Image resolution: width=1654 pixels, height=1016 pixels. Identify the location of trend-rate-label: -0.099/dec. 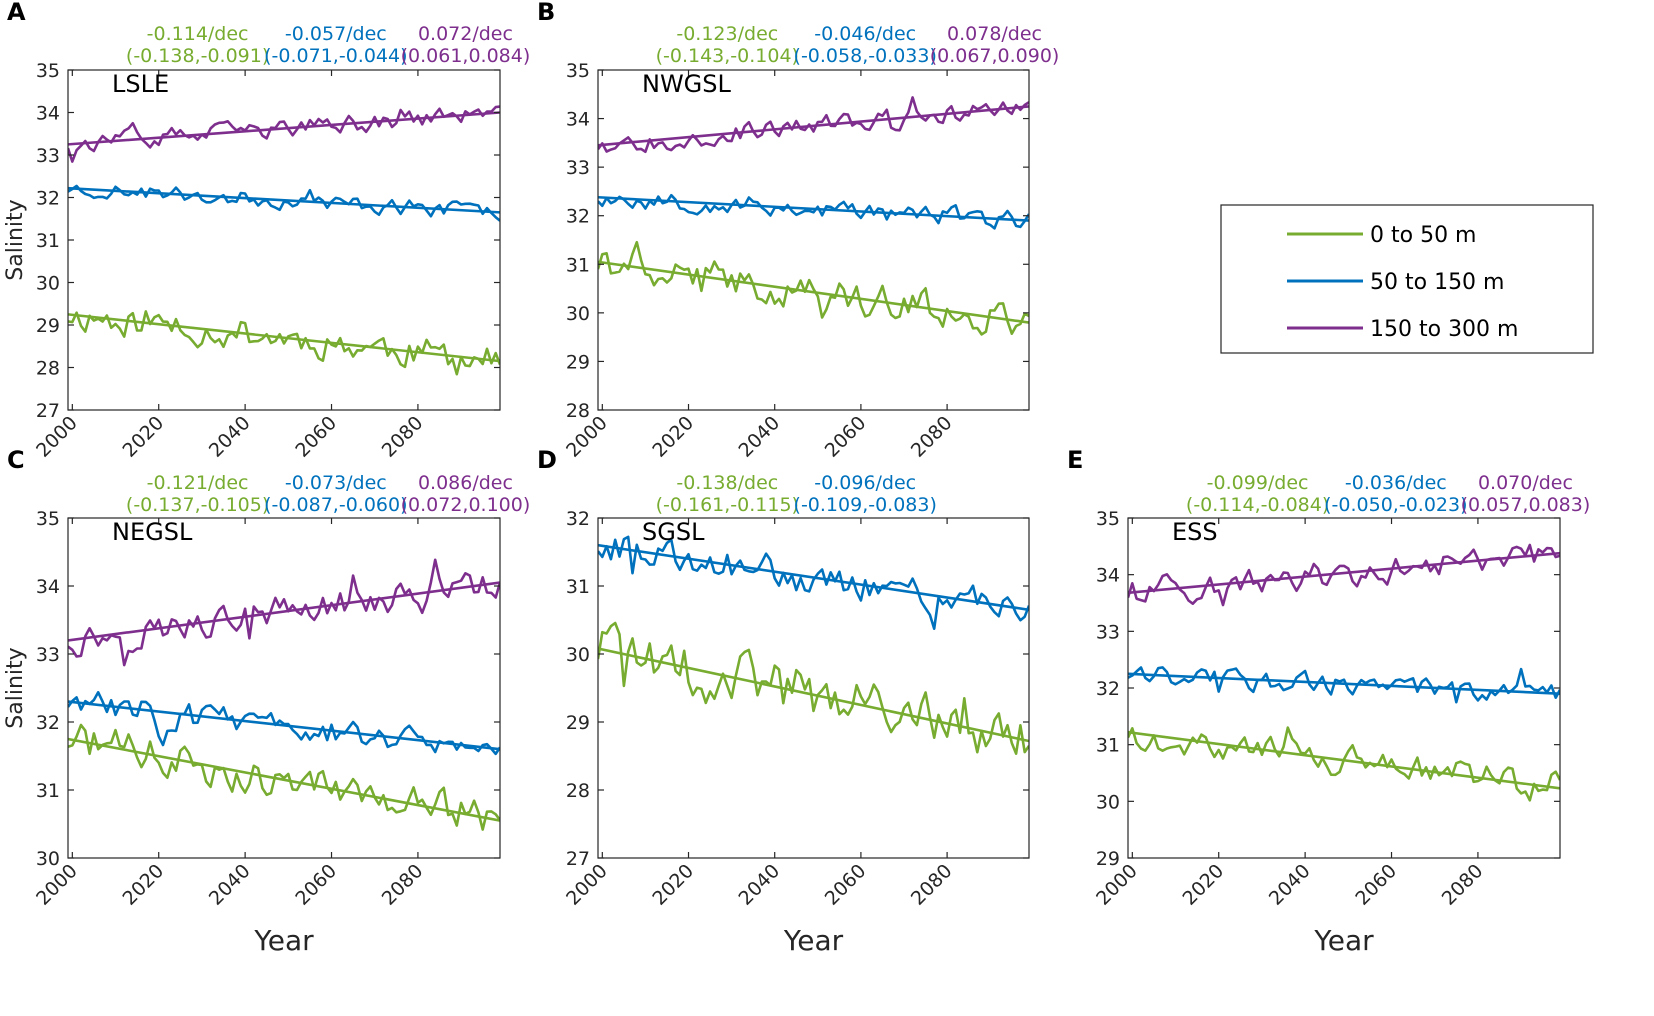
(1258, 483).